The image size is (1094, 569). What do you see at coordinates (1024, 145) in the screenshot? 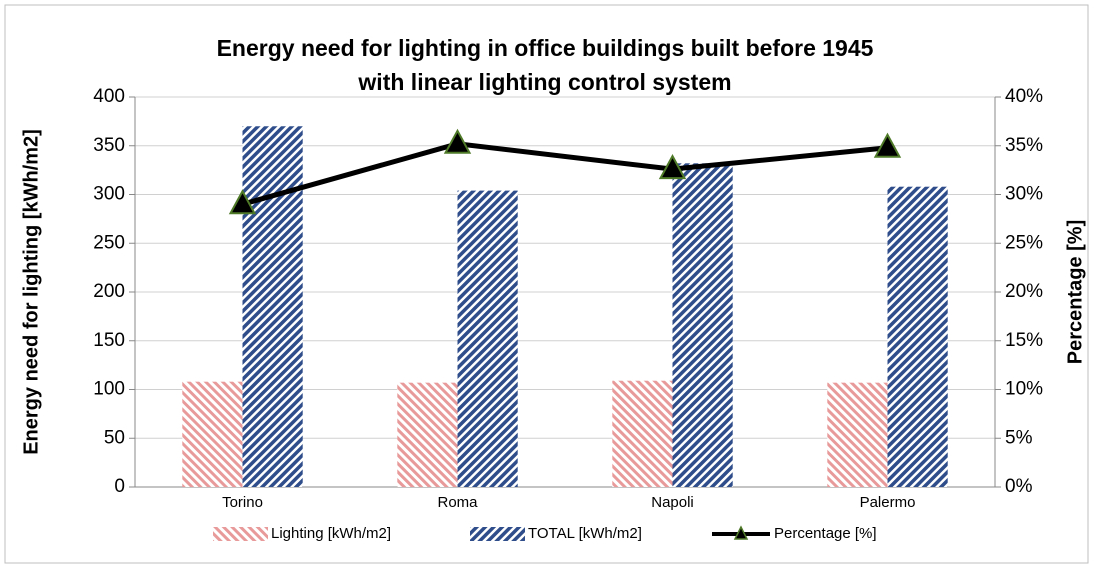
I see `y2-tick-label: 35%` at bounding box center [1024, 145].